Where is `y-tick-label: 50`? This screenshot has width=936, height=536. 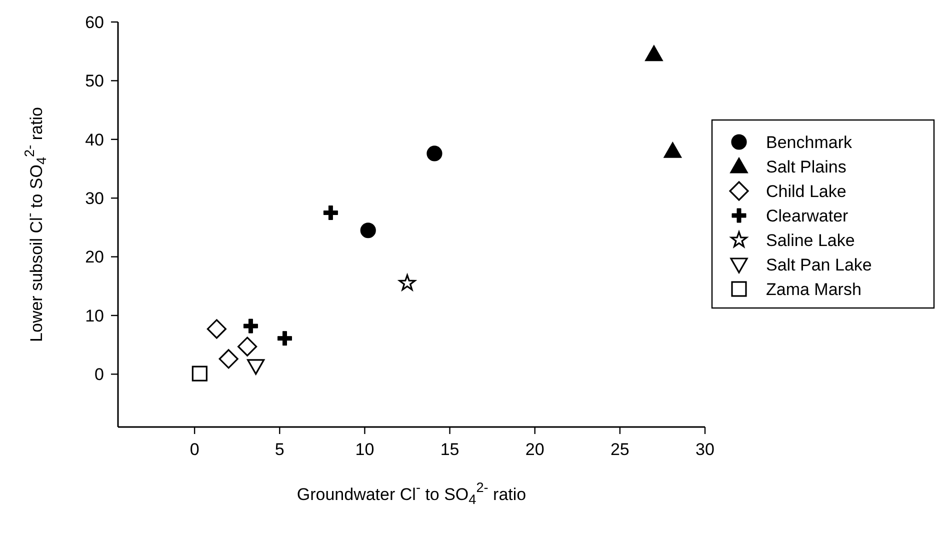 y-tick-label: 50 is located at coordinates (94, 81).